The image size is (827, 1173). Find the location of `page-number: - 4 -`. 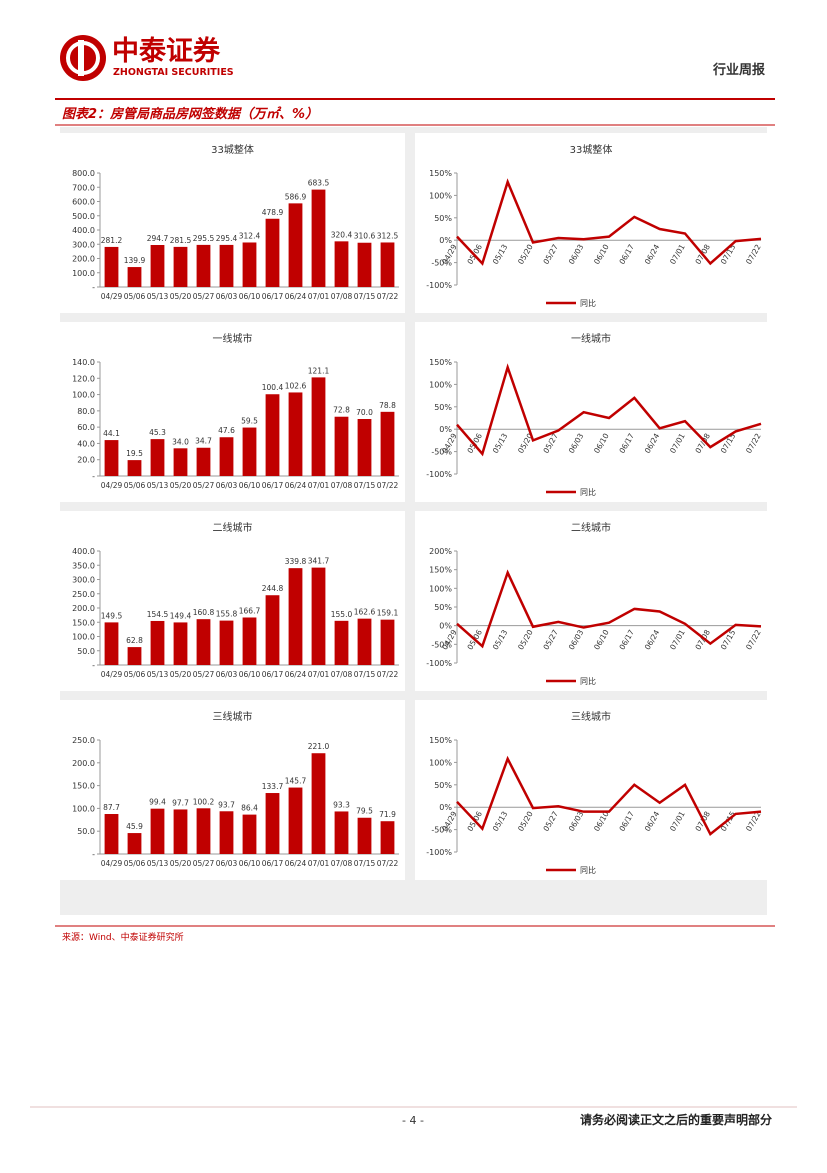

page-number: - 4 - is located at coordinates (413, 1120).